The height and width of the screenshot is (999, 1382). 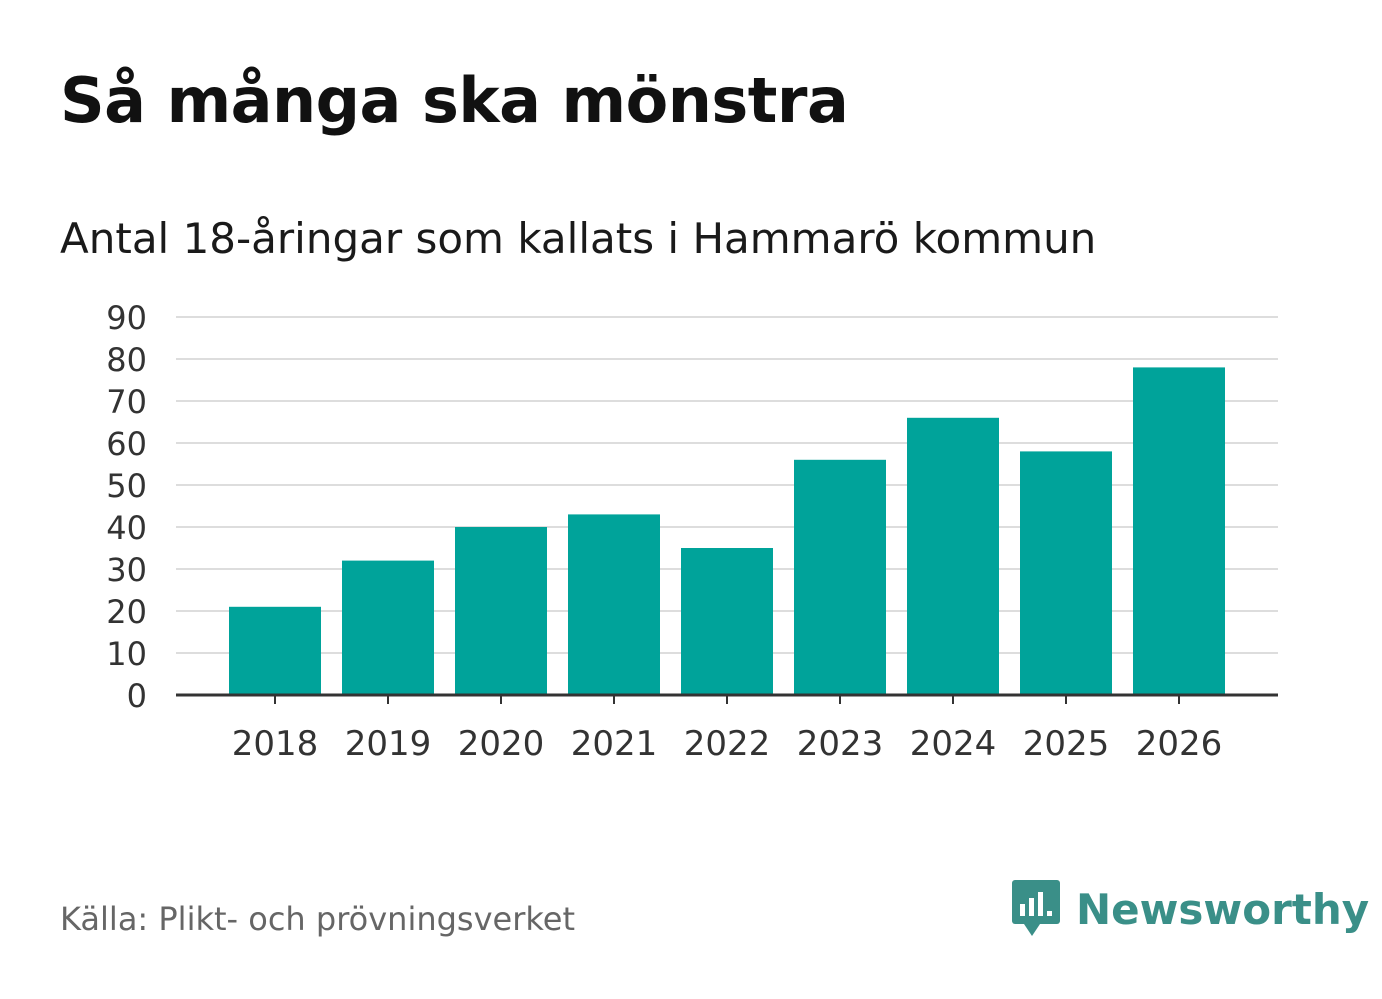 I want to click on x-tick-label: 2026, so click(x=1179, y=744).